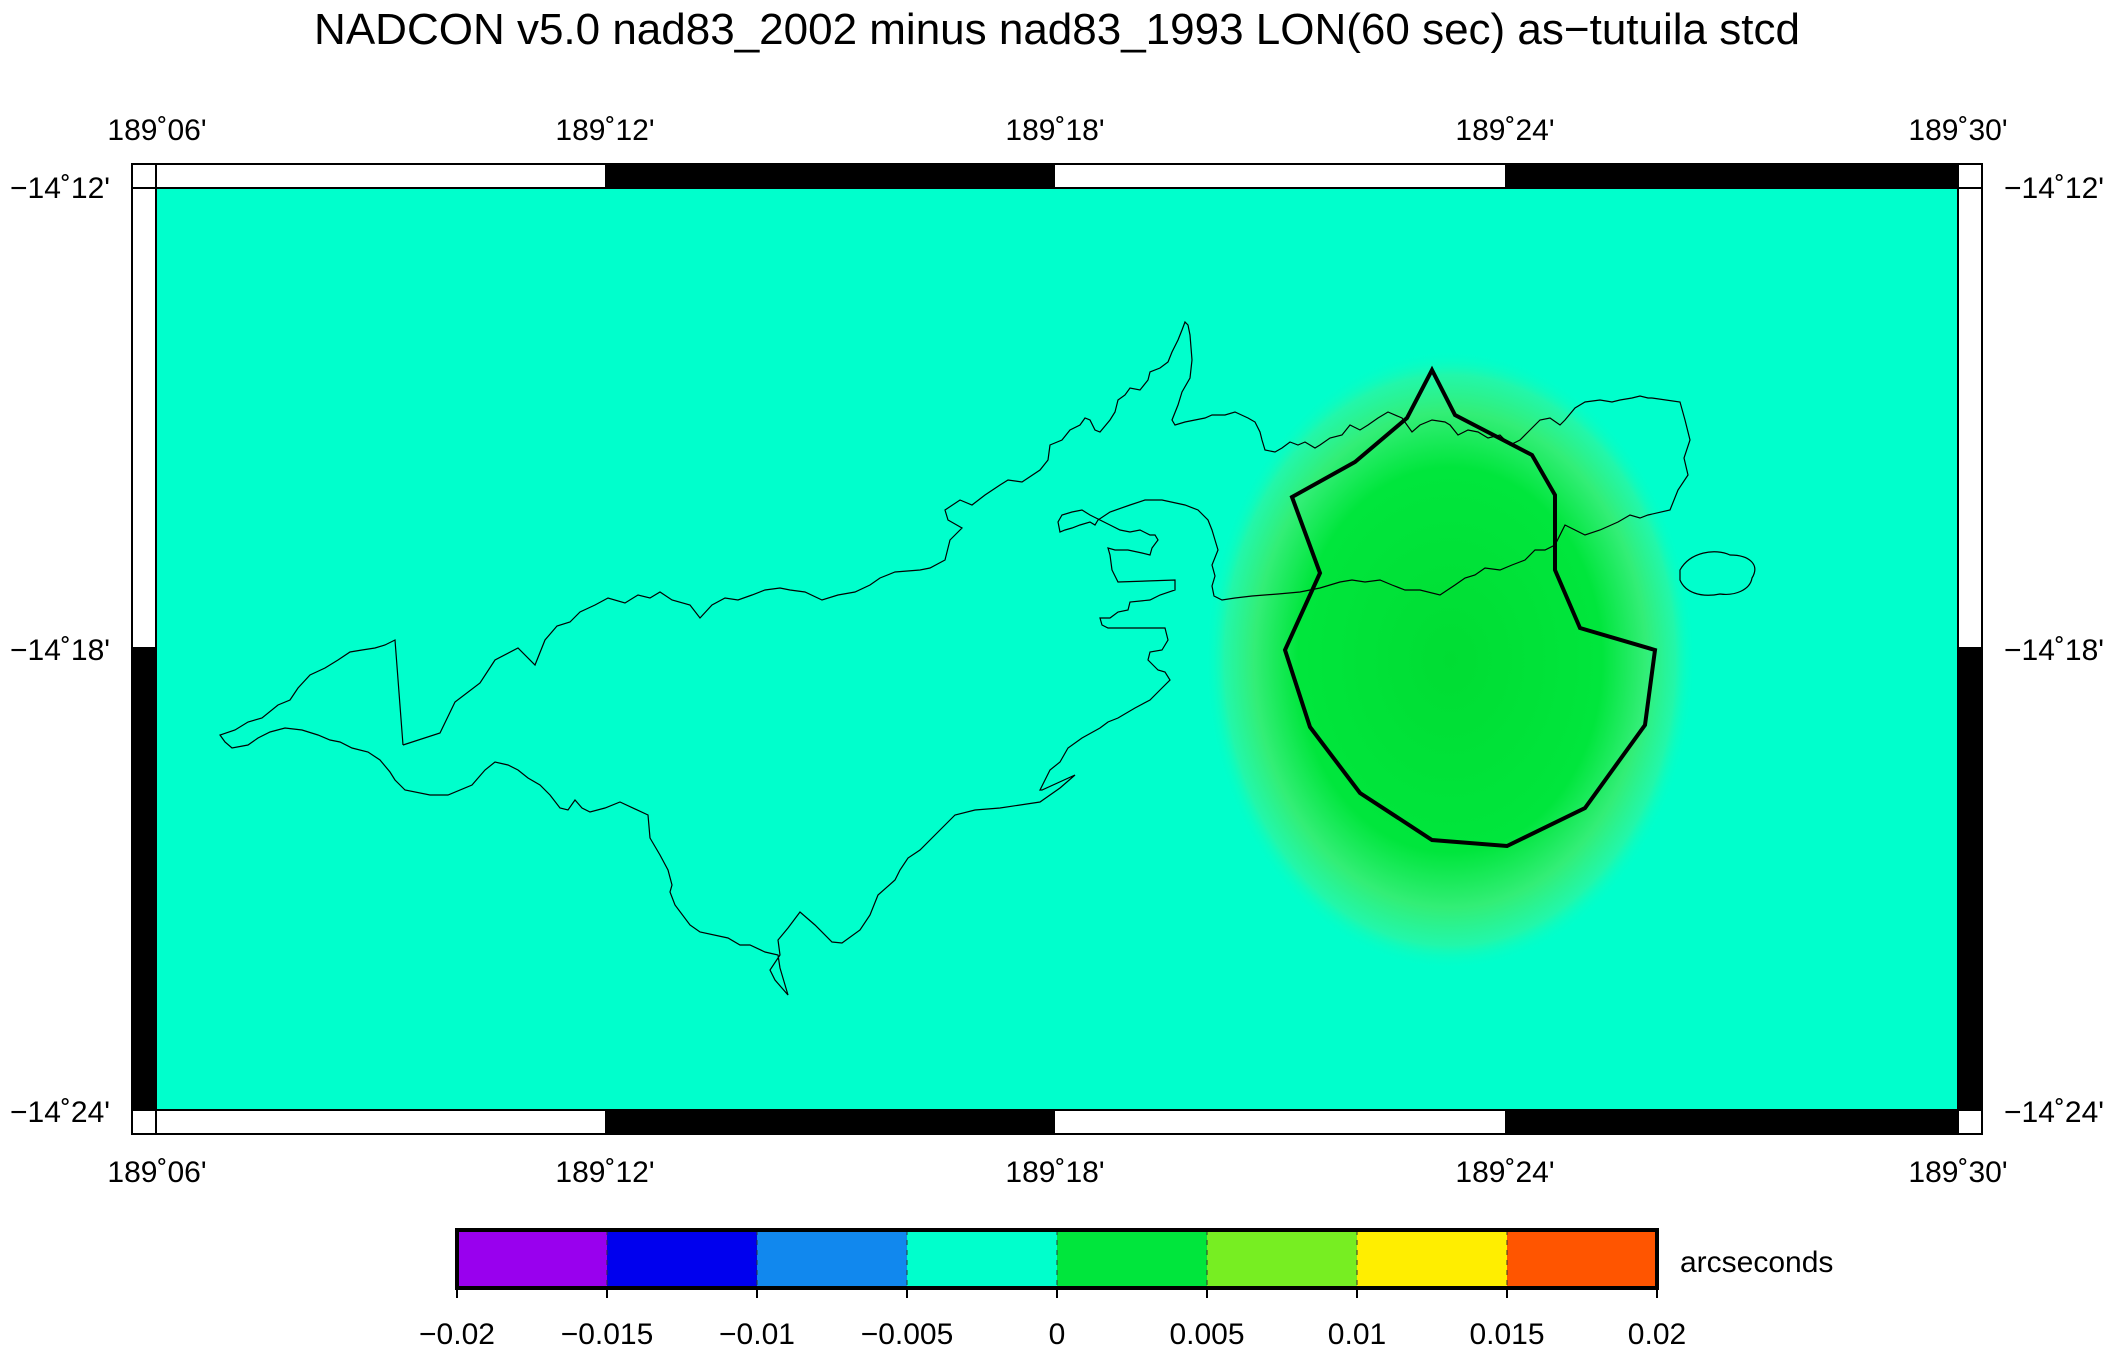 The width and height of the screenshot is (2114, 1362). What do you see at coordinates (1504, 1172) in the screenshot?
I see `x-tick-label-bottom: 189˚24'` at bounding box center [1504, 1172].